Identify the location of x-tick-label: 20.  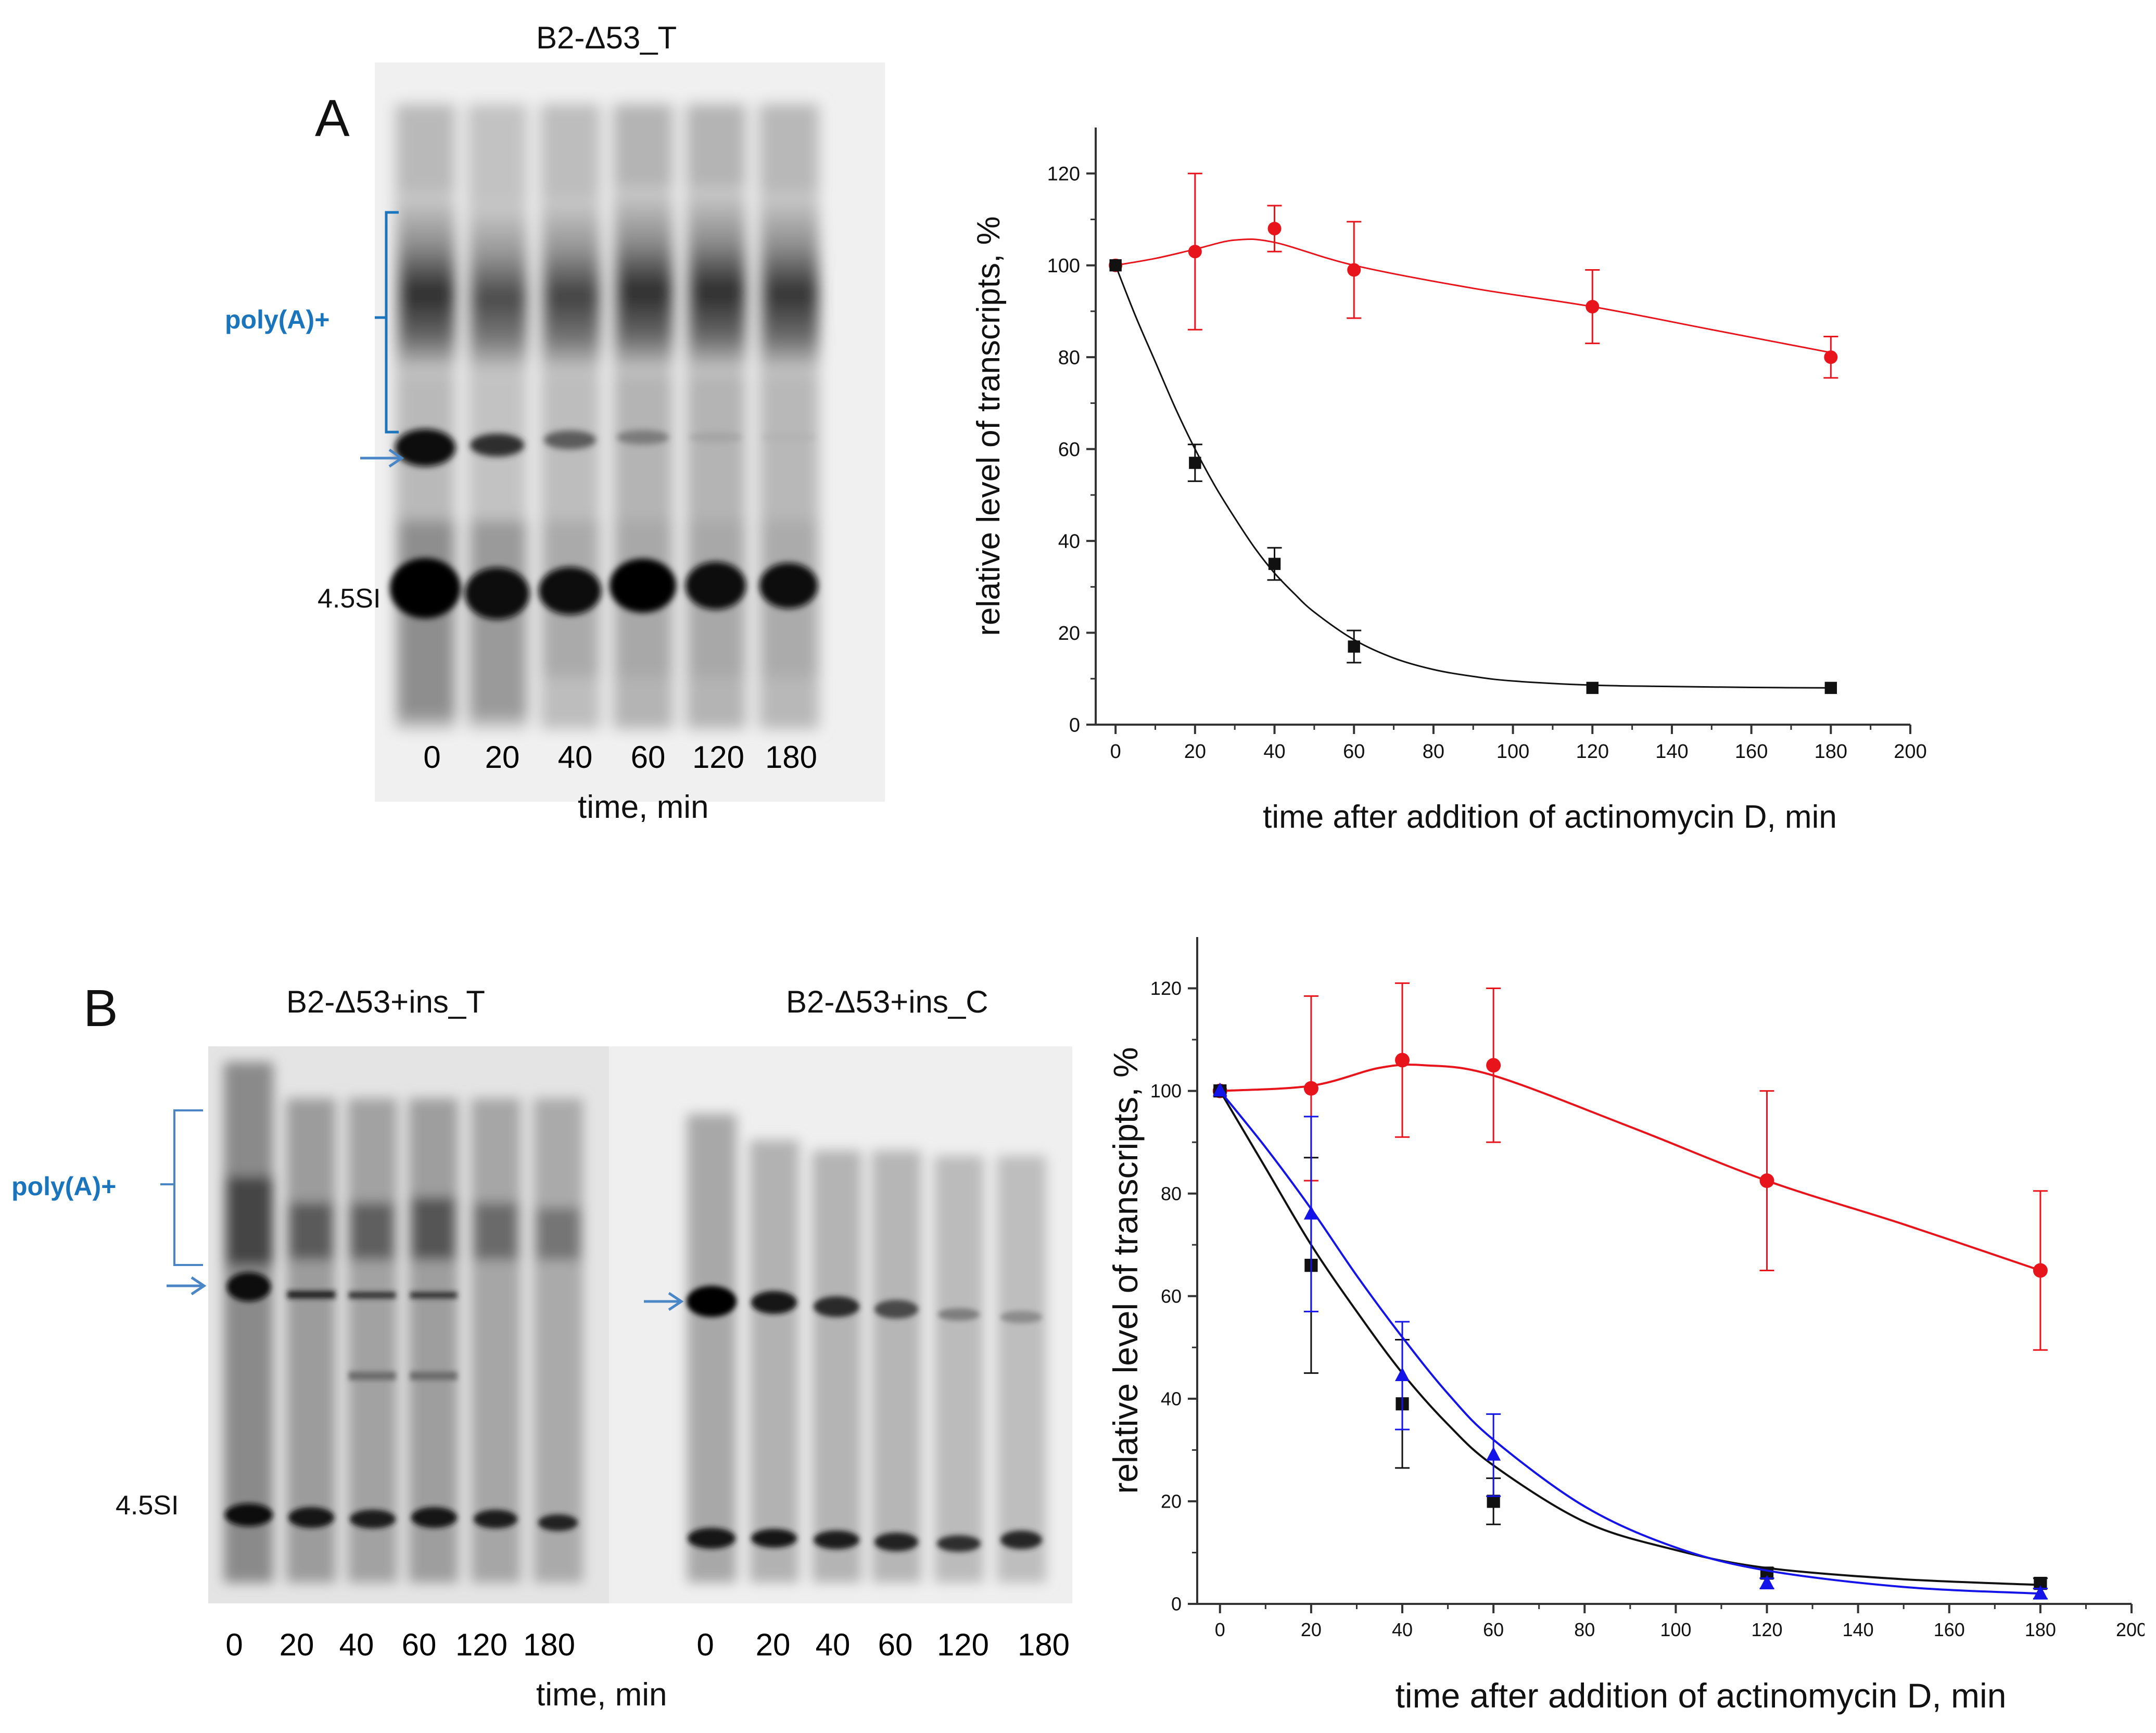
(1195, 752).